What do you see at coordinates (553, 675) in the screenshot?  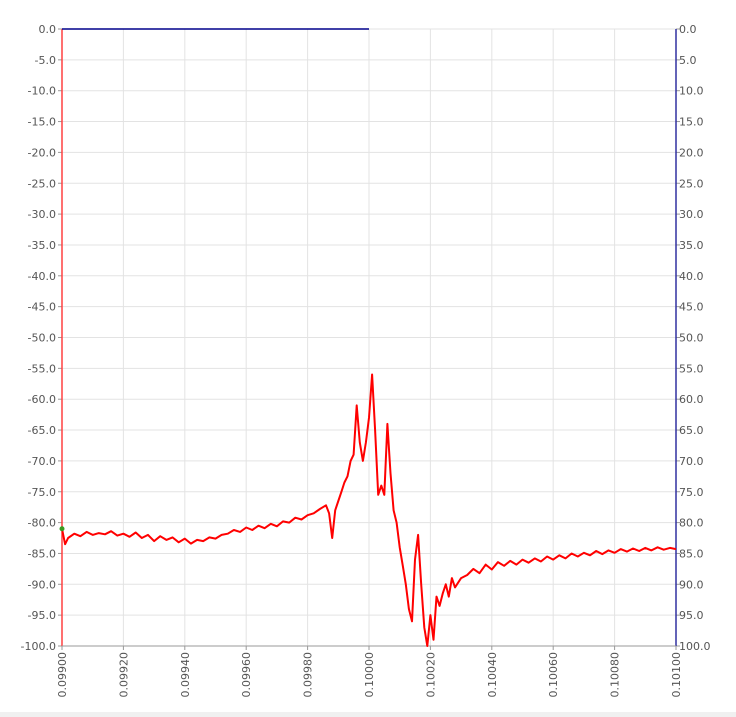 I see `x-tick-label: 0.10060` at bounding box center [553, 675].